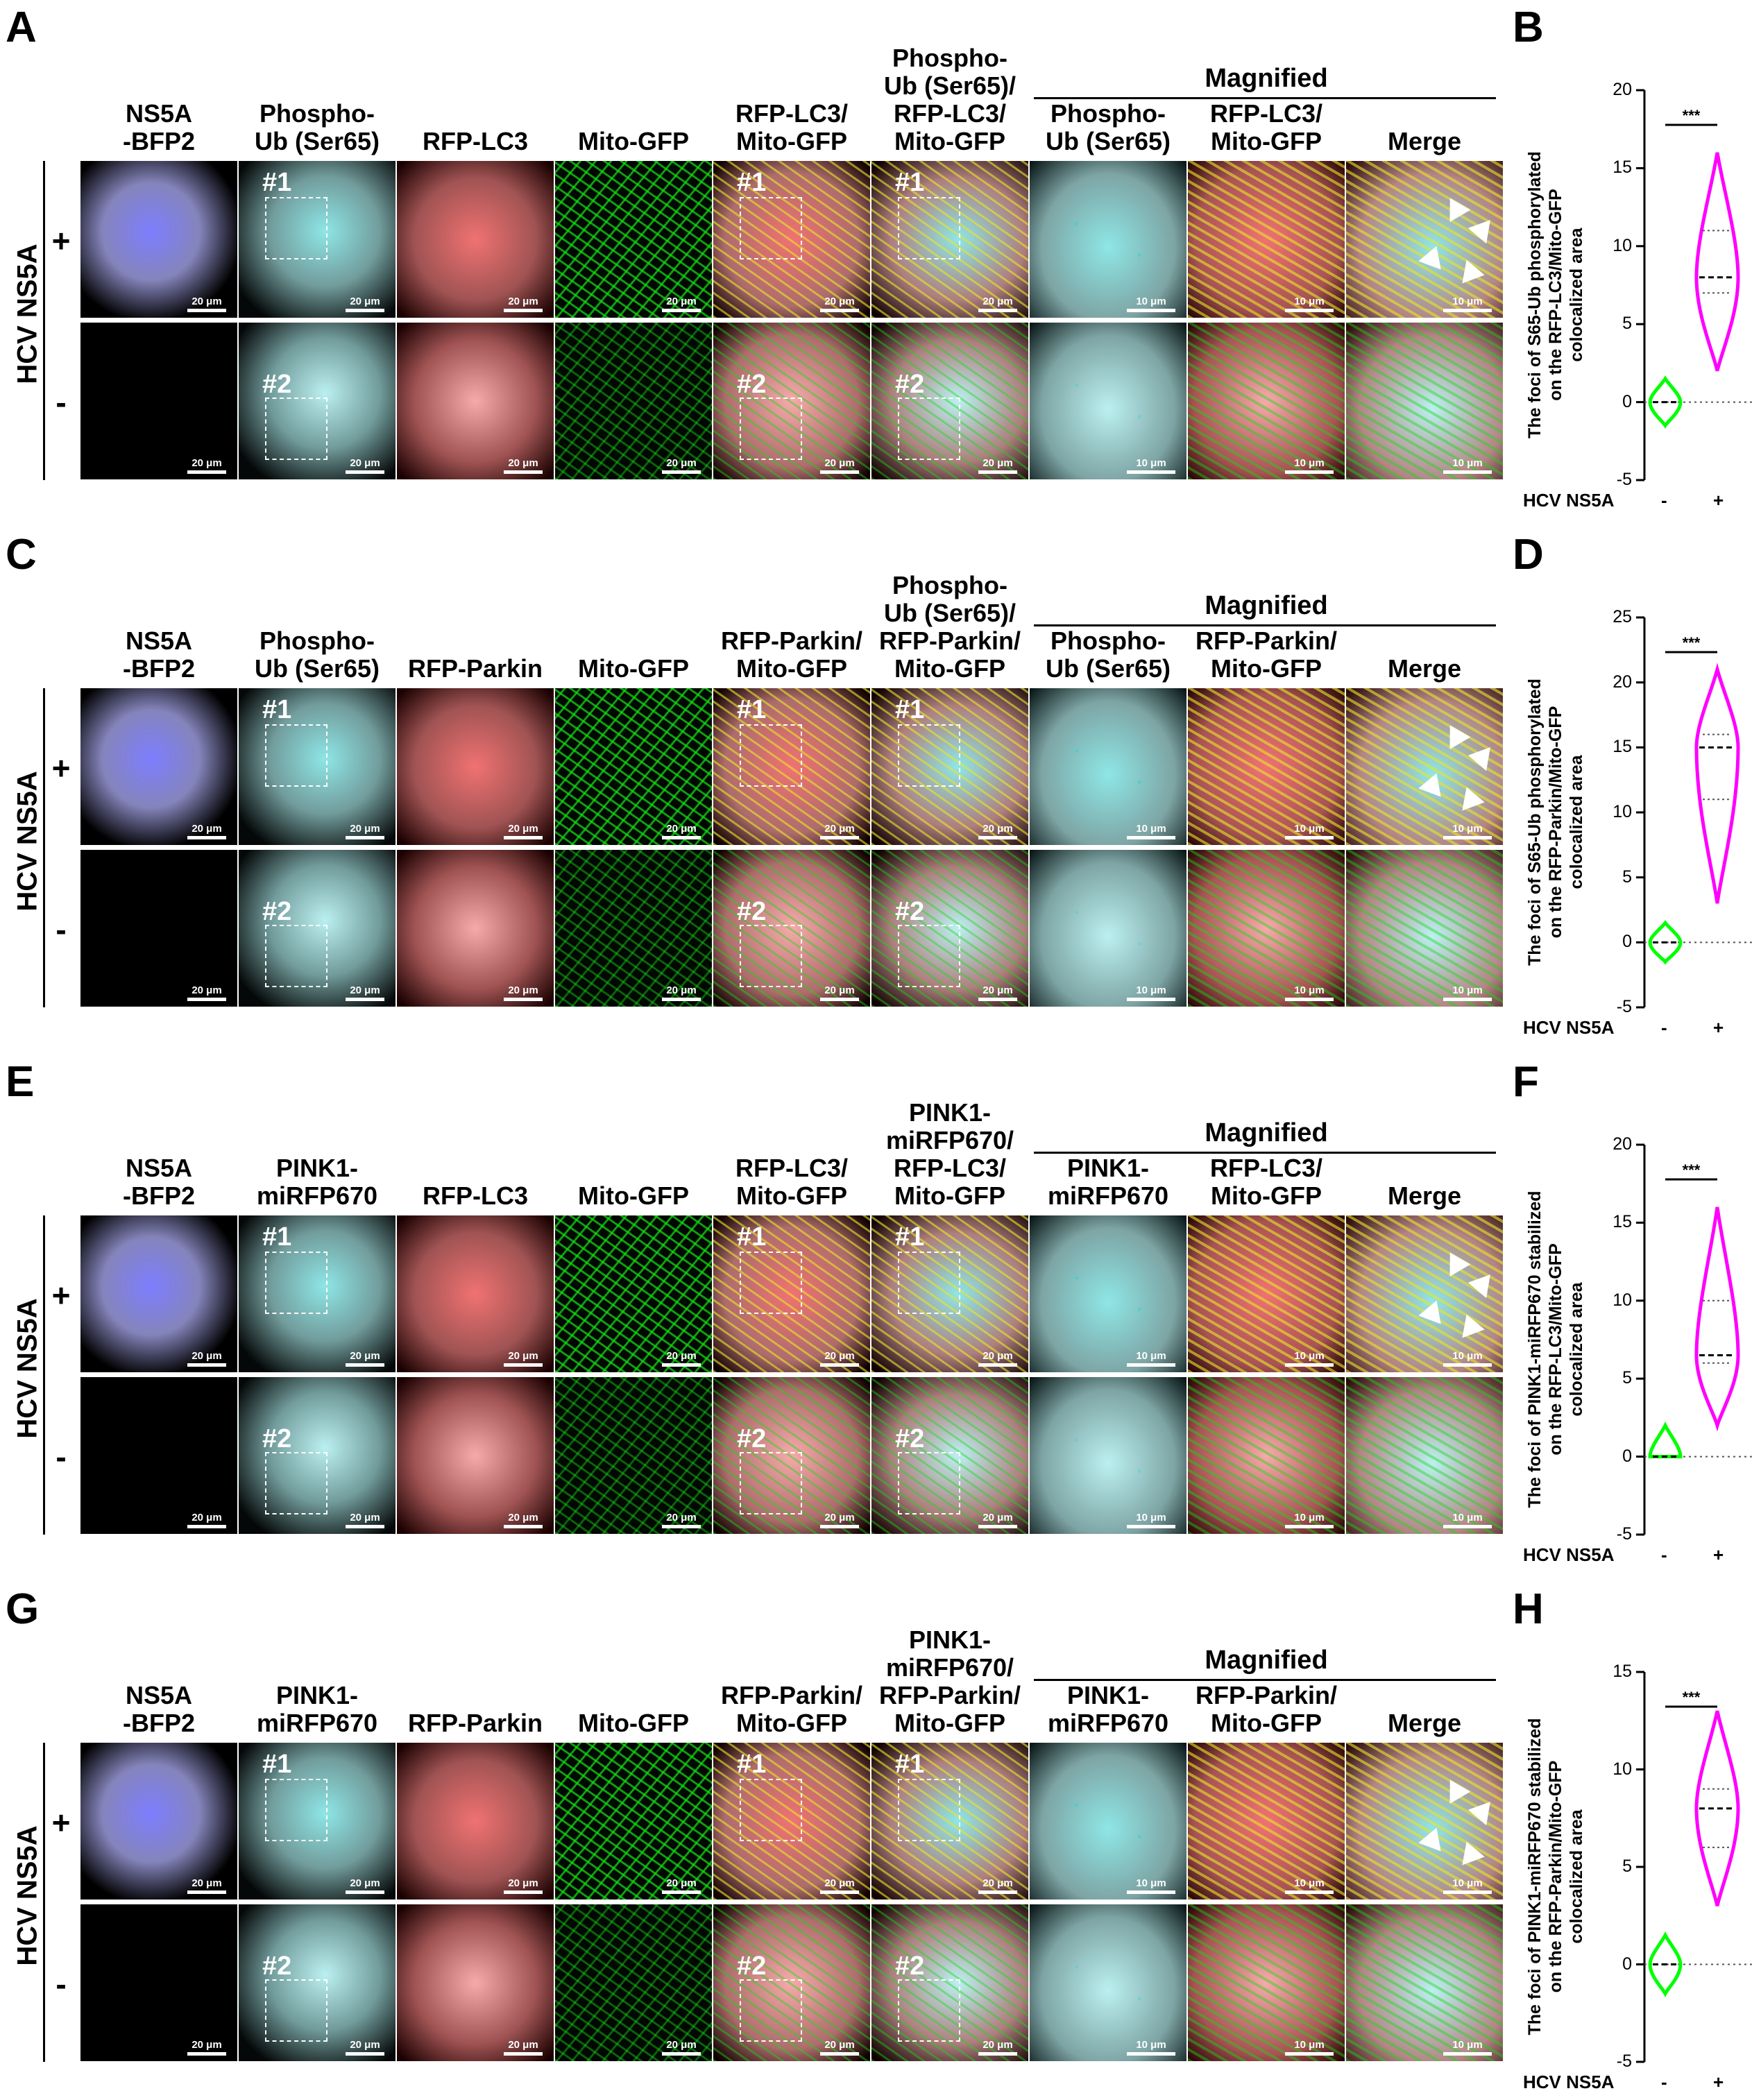 This screenshot has width=1761, height=2100. Describe the element at coordinates (475, 1723) in the screenshot. I see `column-header-line: RFP-Parkin` at that location.